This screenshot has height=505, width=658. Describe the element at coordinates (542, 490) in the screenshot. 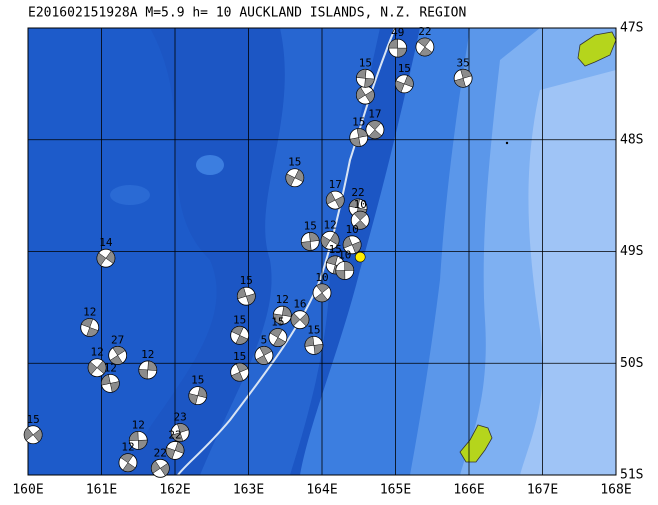

I see `x-tick-label: 167E` at that location.